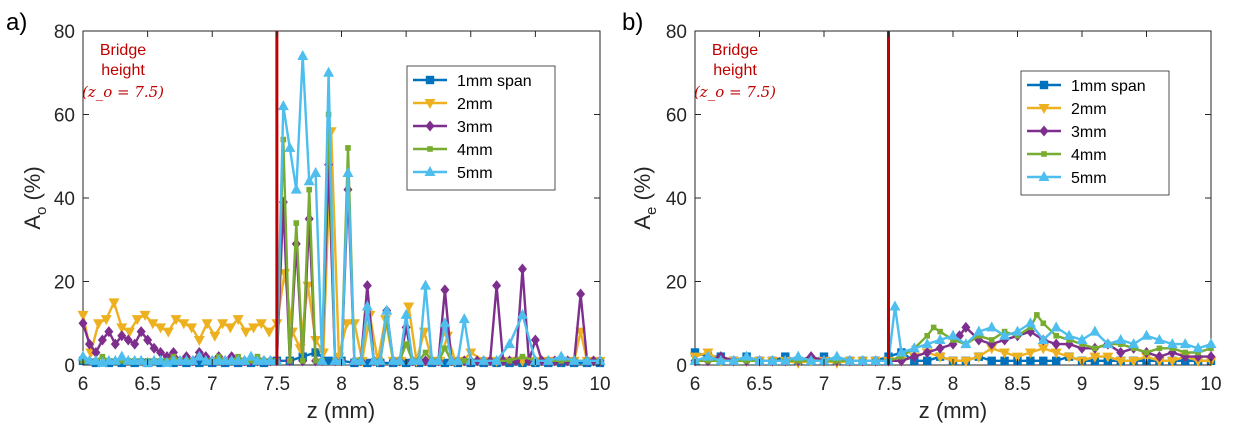  I want to click on legend-b: 1mm span 2mm 3mm 4mm 5mm, so click(1095, 133).